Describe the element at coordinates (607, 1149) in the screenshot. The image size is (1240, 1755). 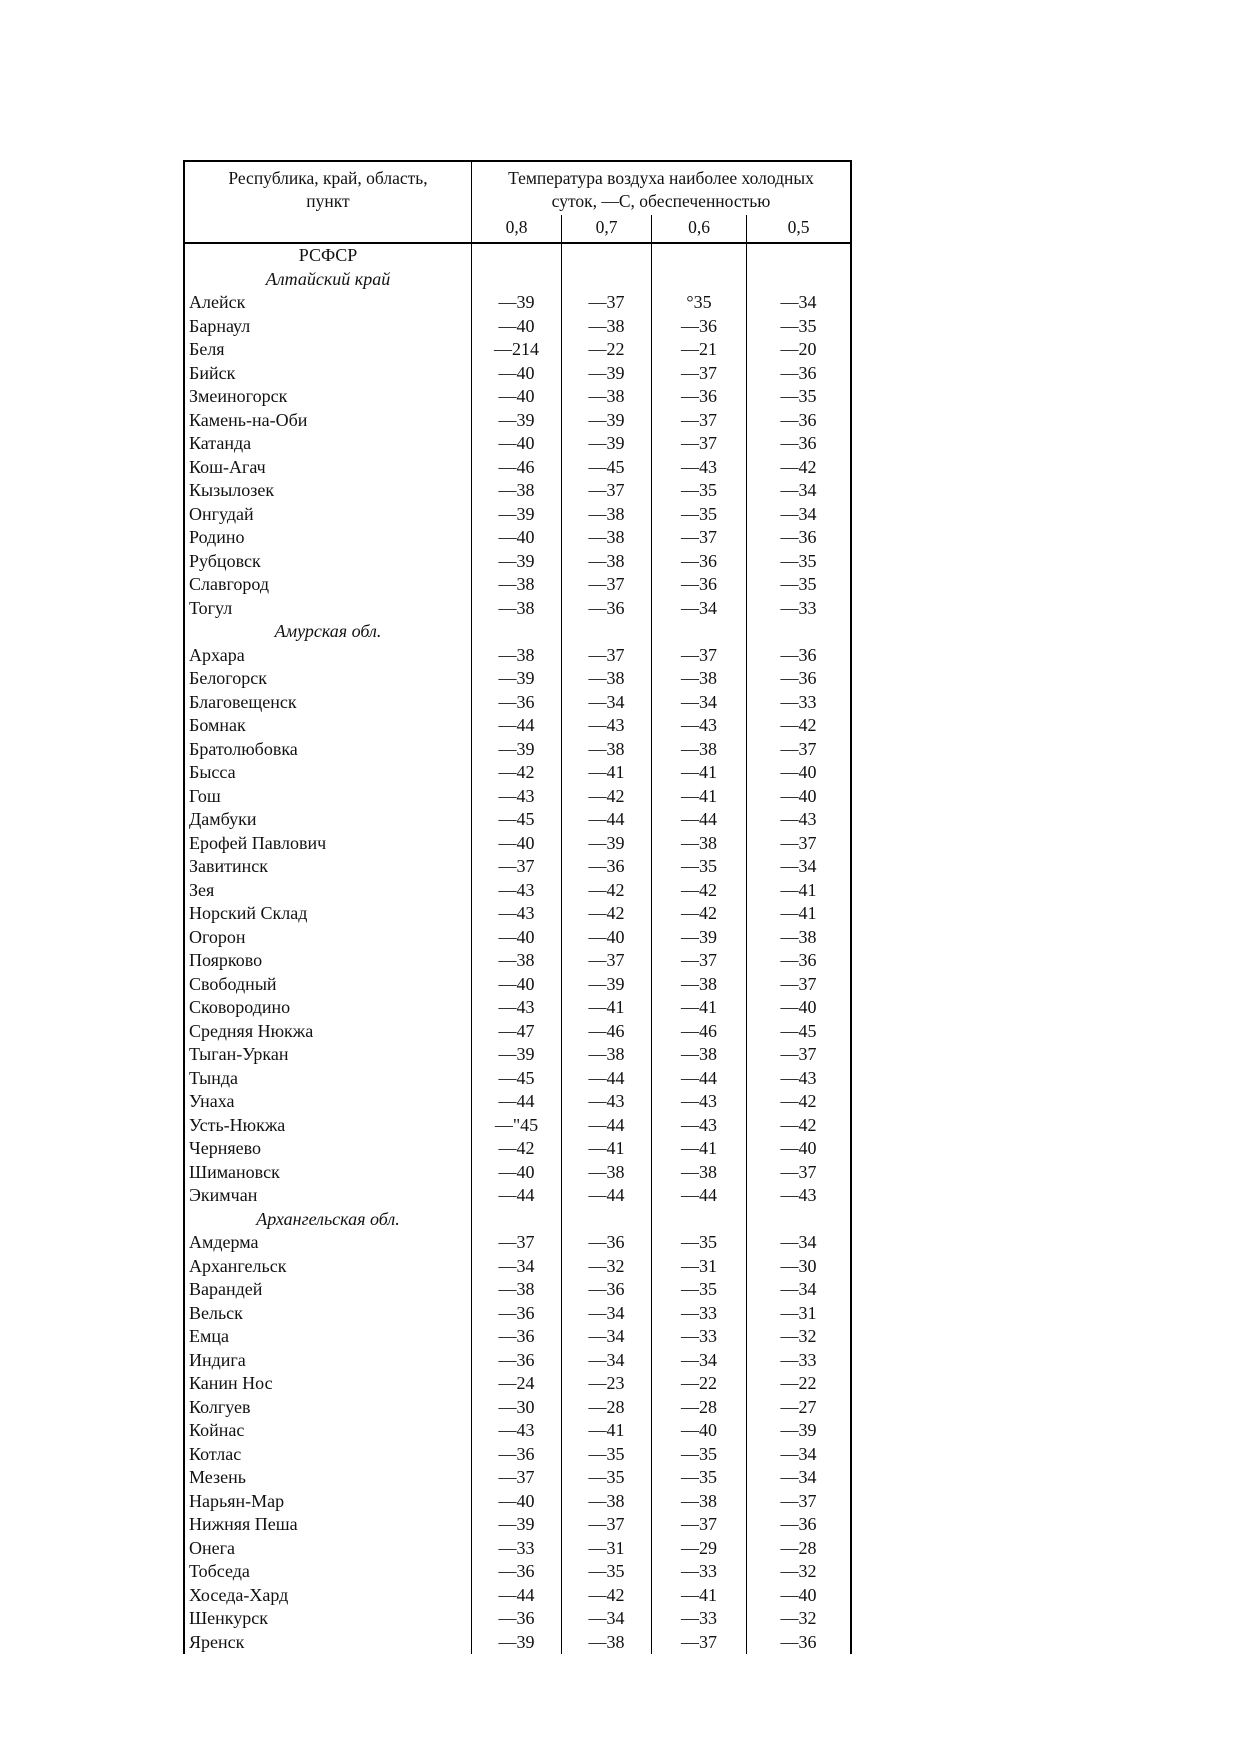
I see `temperature-value-0_7: —41` at that location.